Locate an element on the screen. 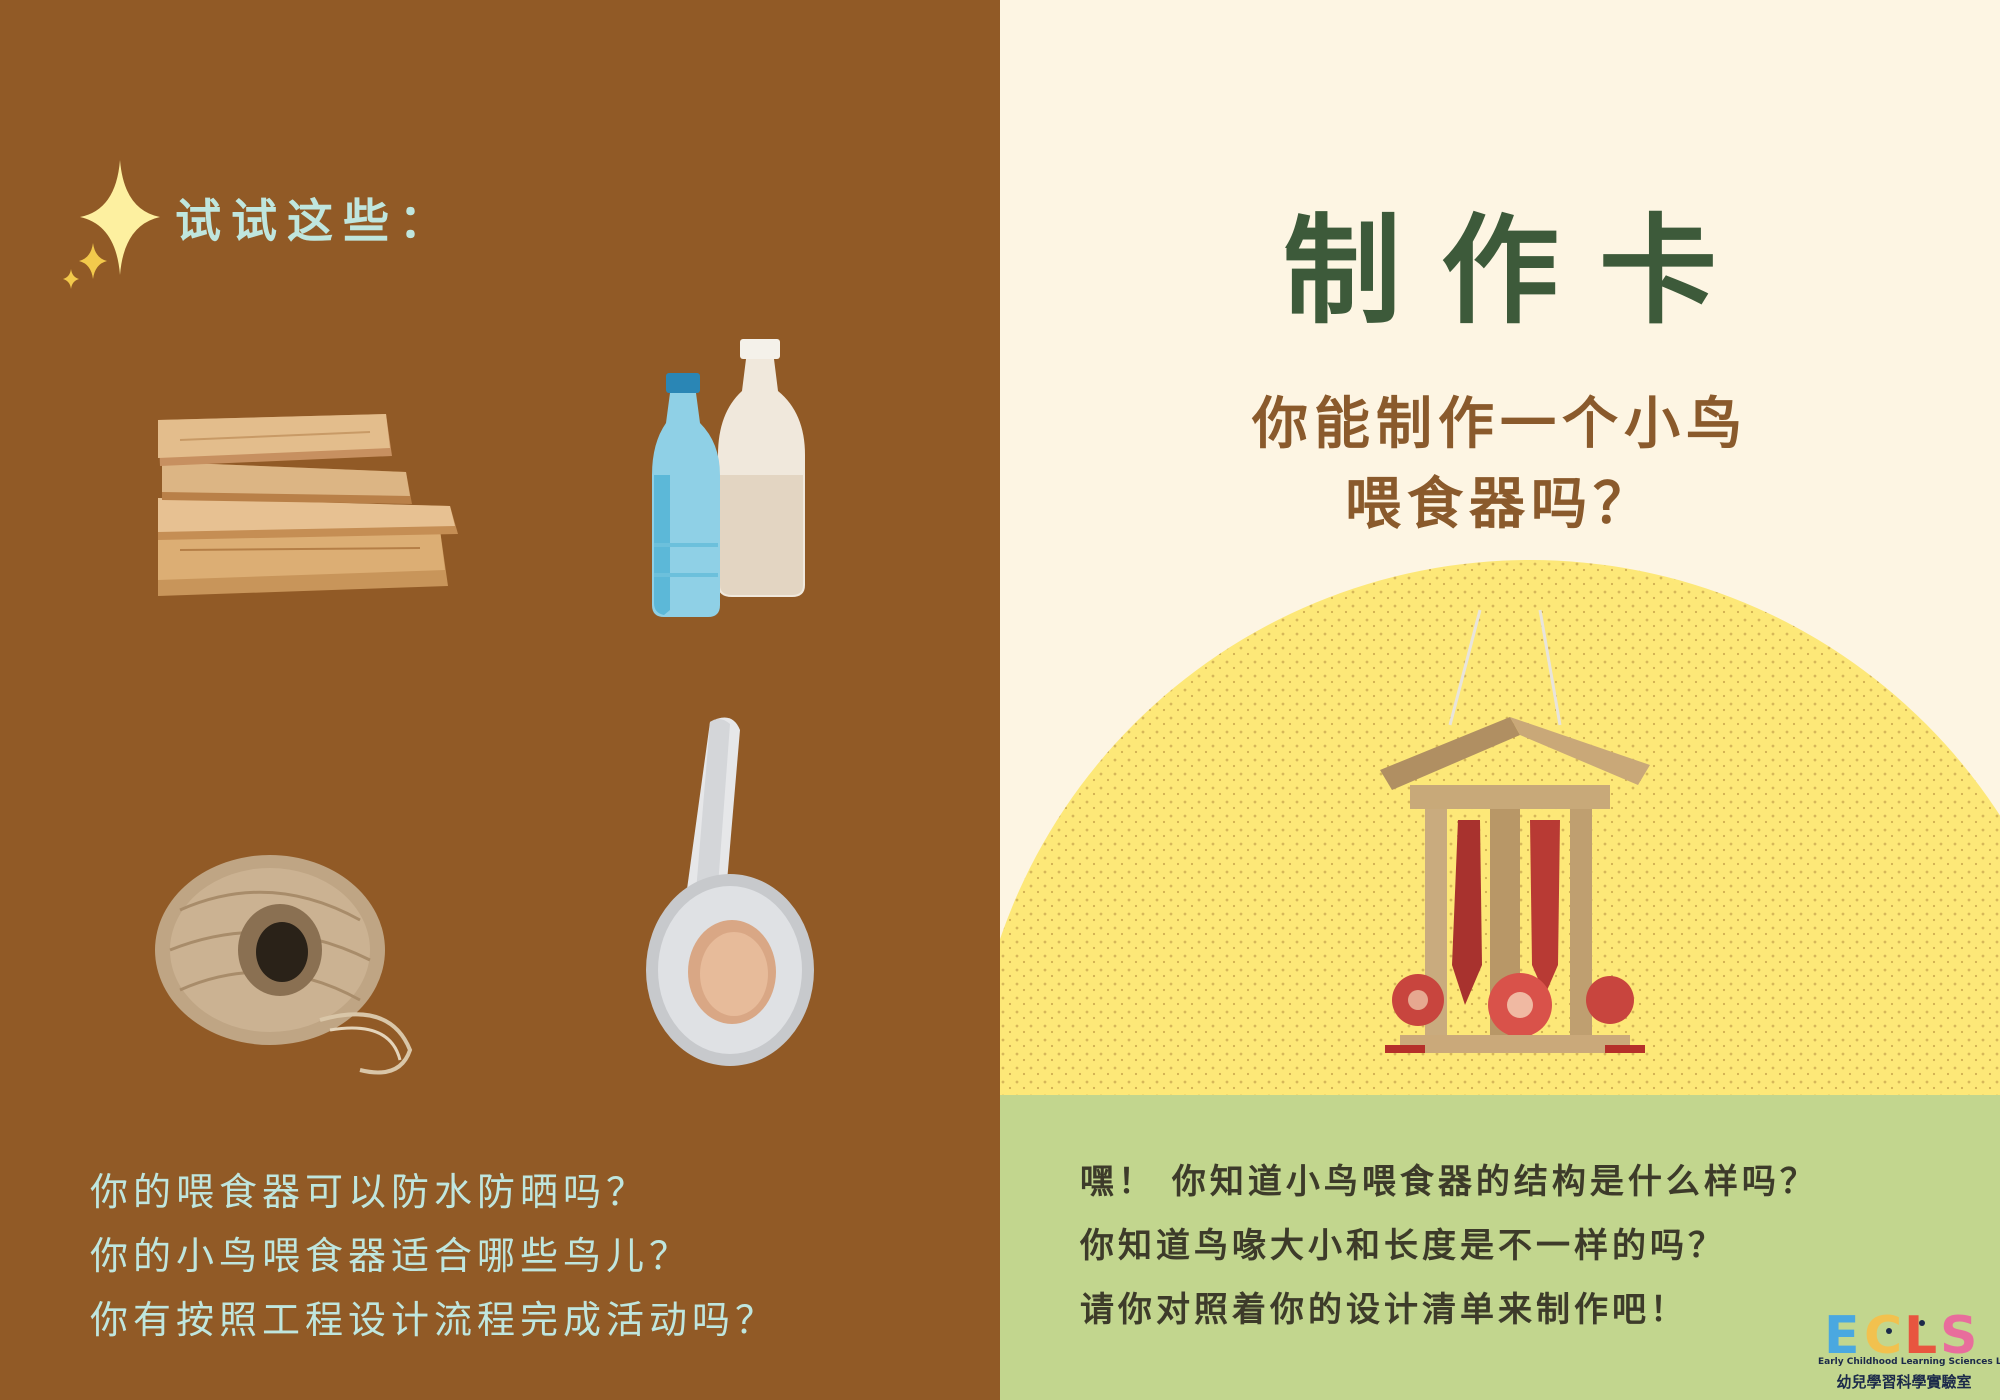  svg-text: C is located at coordinates (1883, 1331).